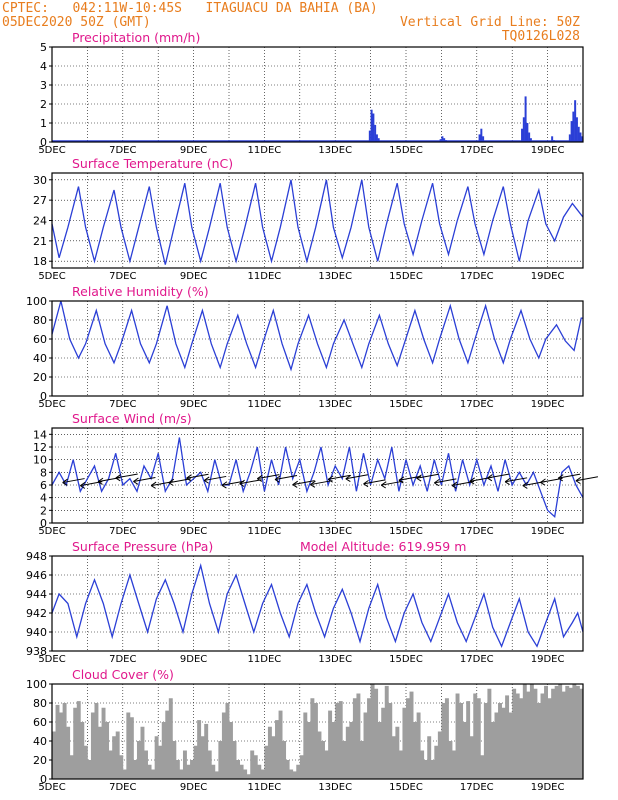 This screenshot has height=800, width=618. Describe the element at coordinates (76, 22) in the screenshot. I see `run-date-header: 05DEC2020 50Z (GMT)` at that location.